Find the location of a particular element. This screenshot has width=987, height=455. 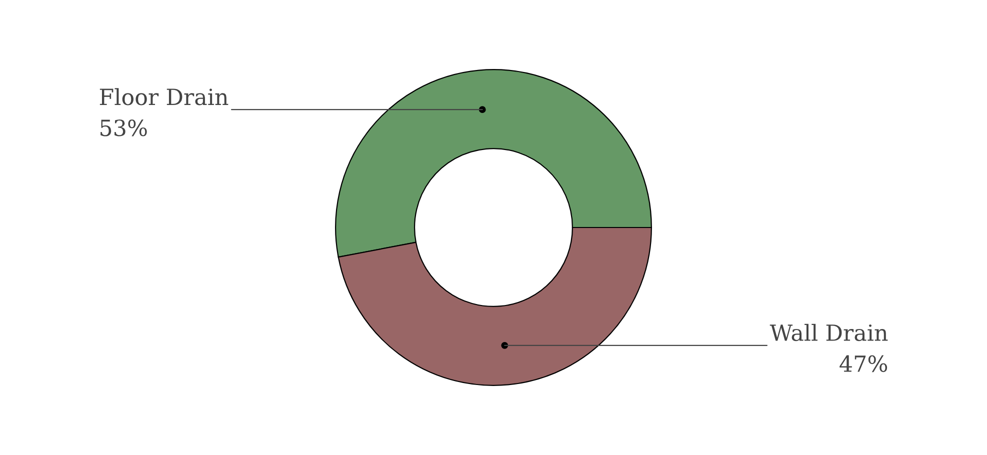

data-label: 53% is located at coordinates (123, 127).